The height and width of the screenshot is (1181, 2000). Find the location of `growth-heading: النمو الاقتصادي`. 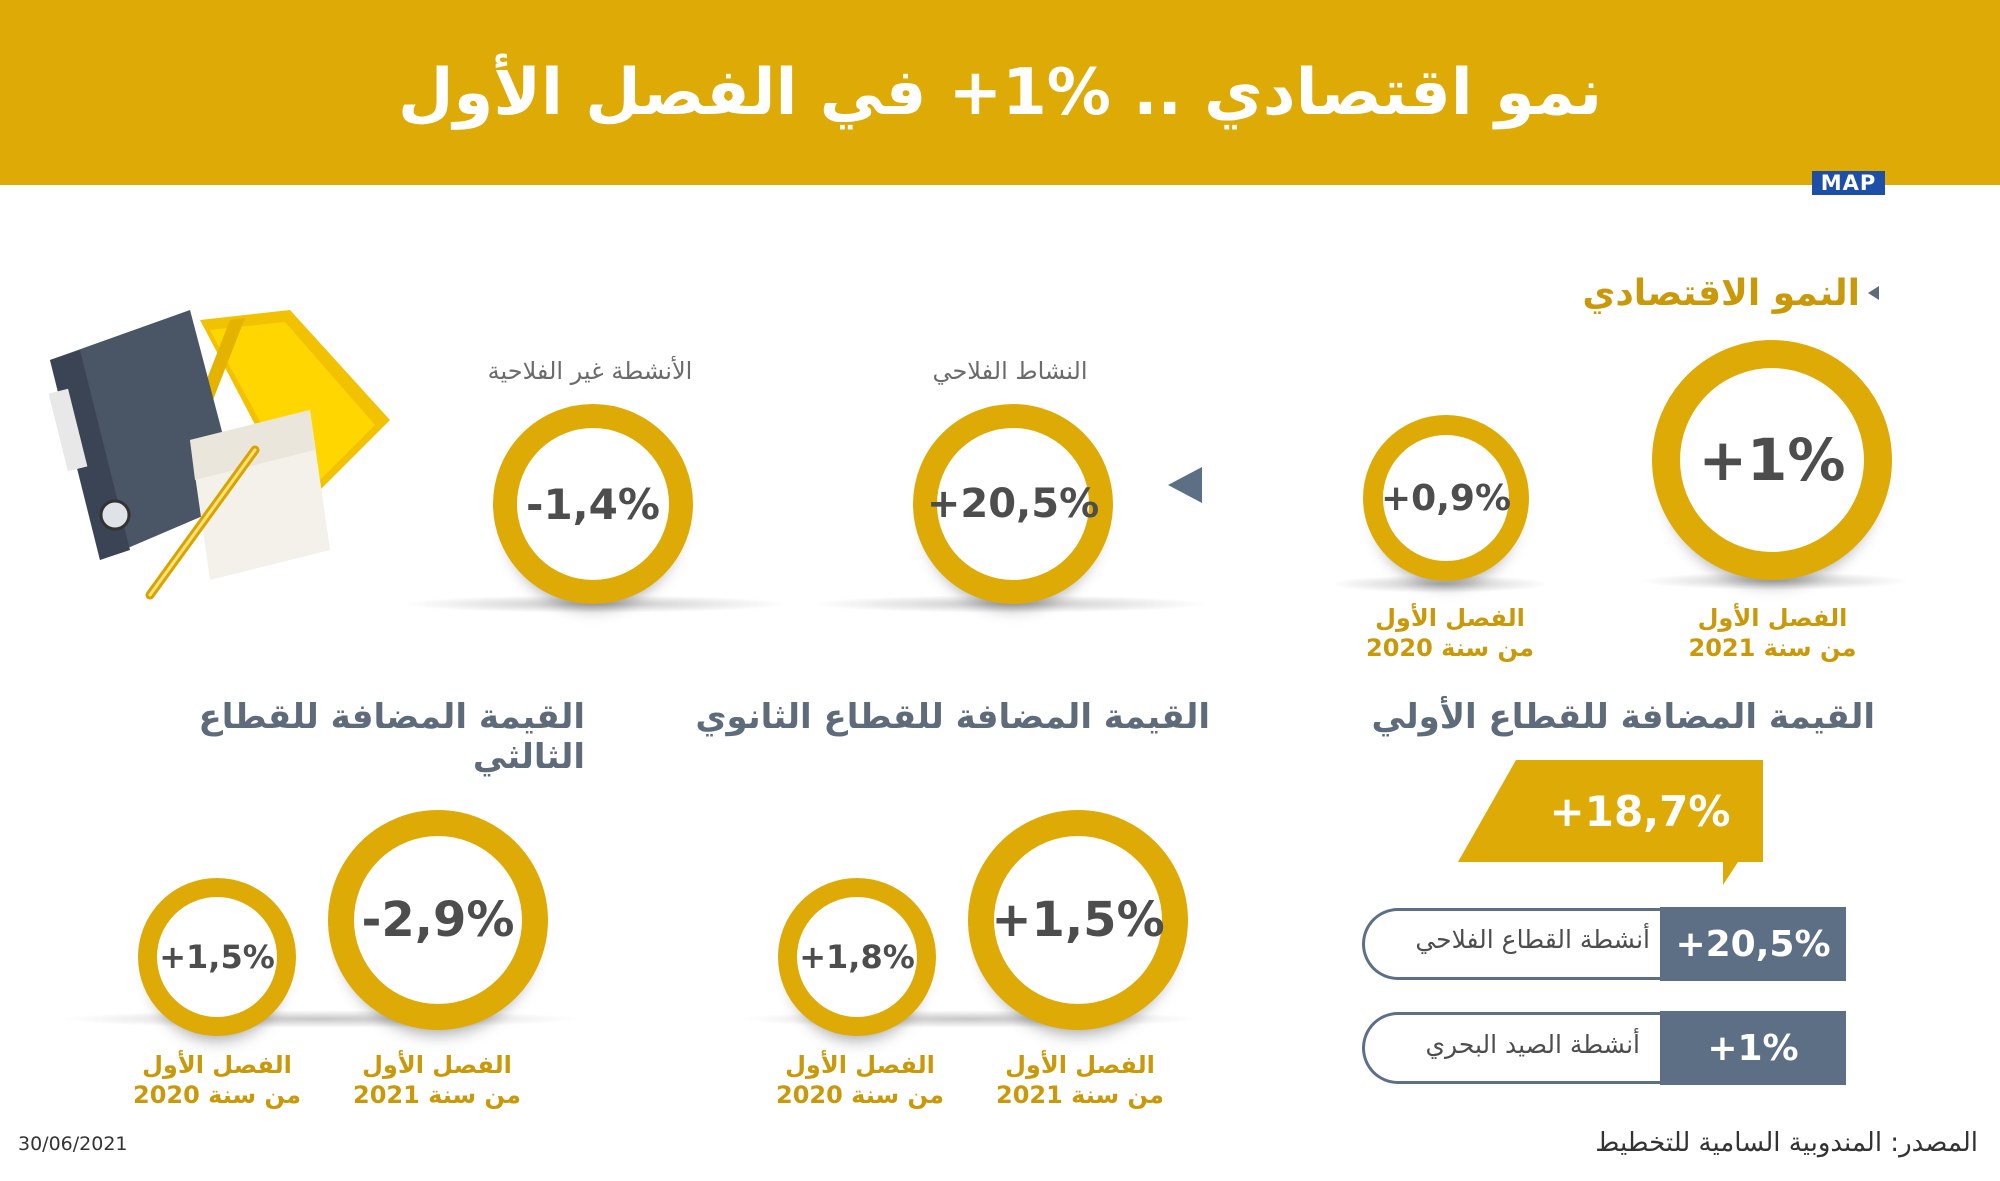

growth-heading: النمو الاقتصادي is located at coordinates (1721, 293).